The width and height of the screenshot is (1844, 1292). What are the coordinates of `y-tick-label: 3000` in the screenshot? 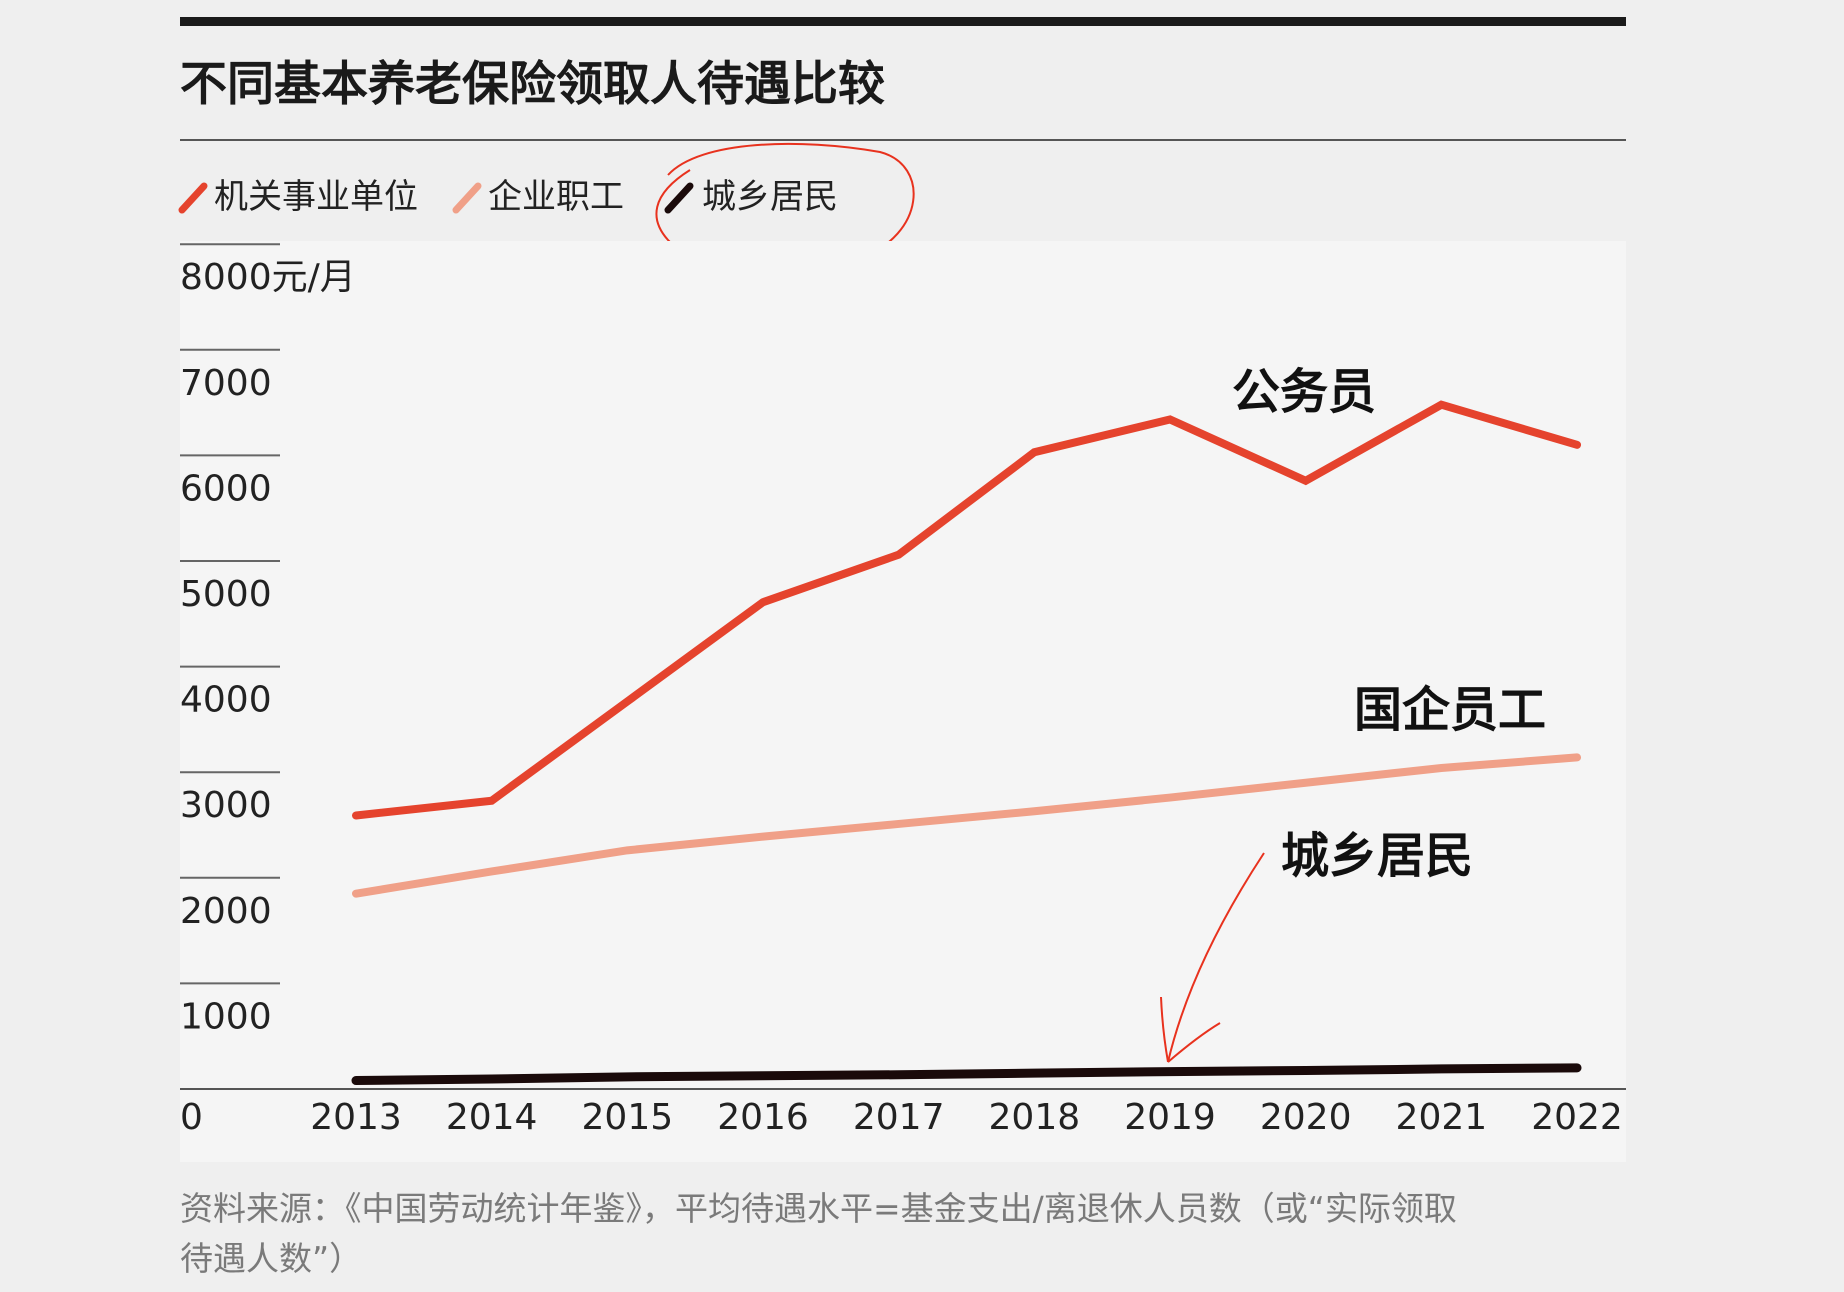 It's located at (226, 805).